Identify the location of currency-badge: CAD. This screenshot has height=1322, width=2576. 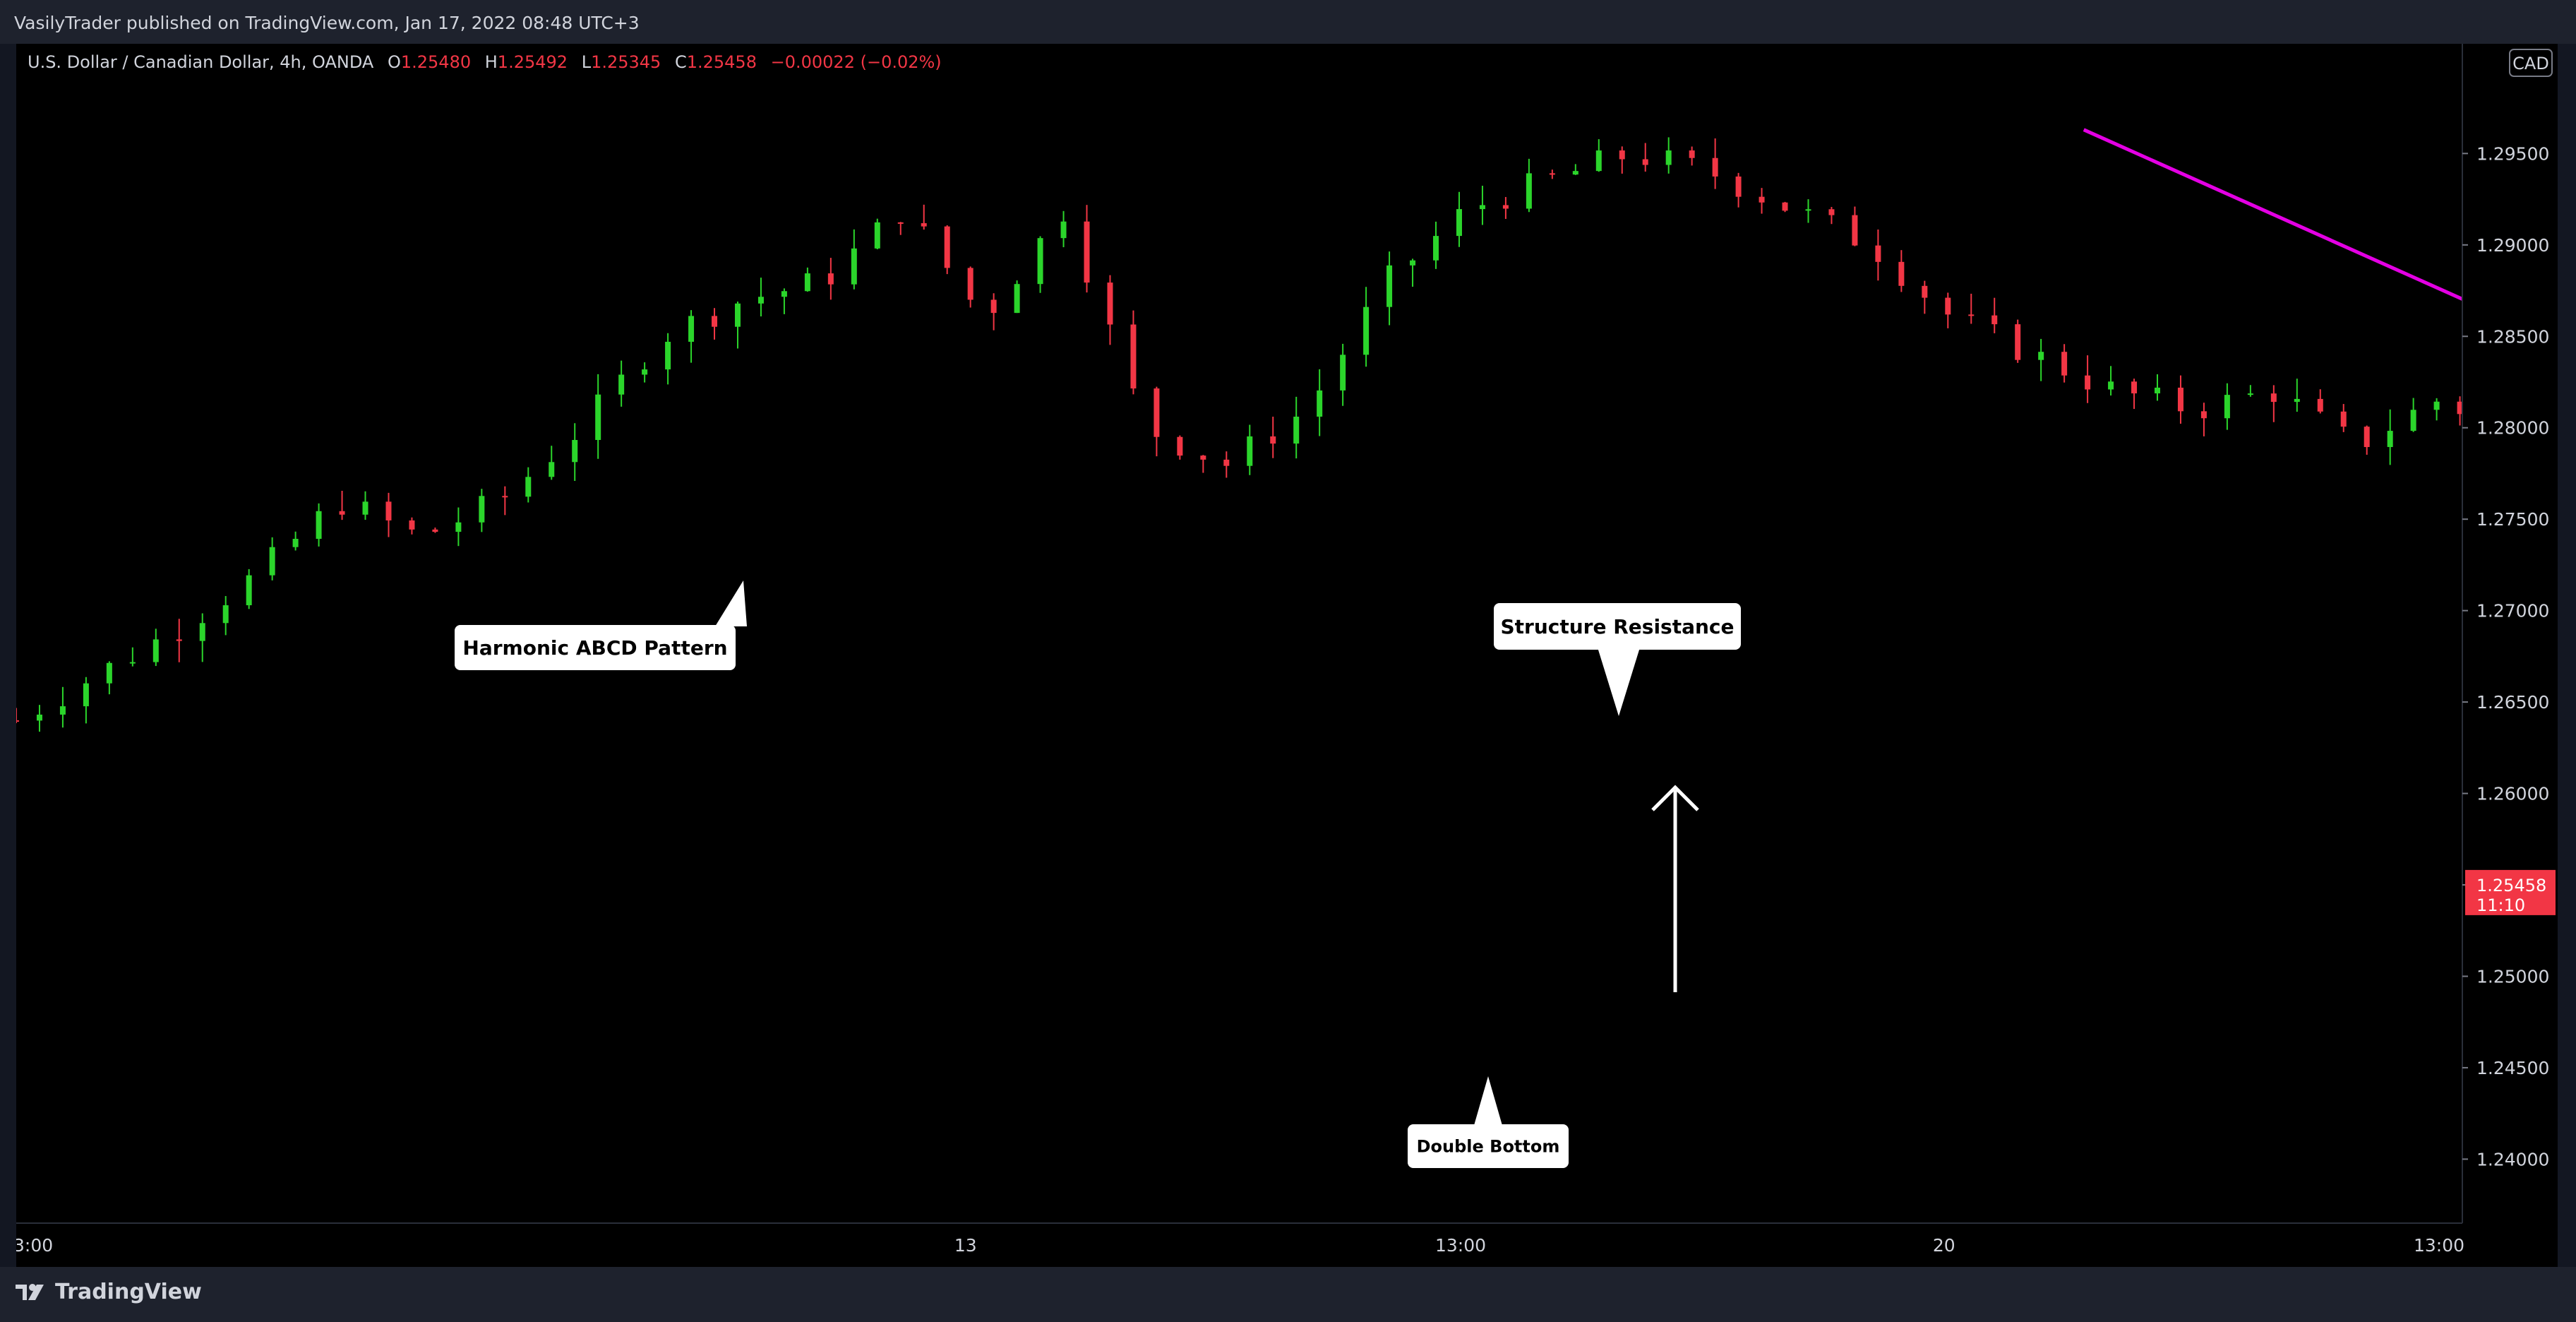
(2531, 63).